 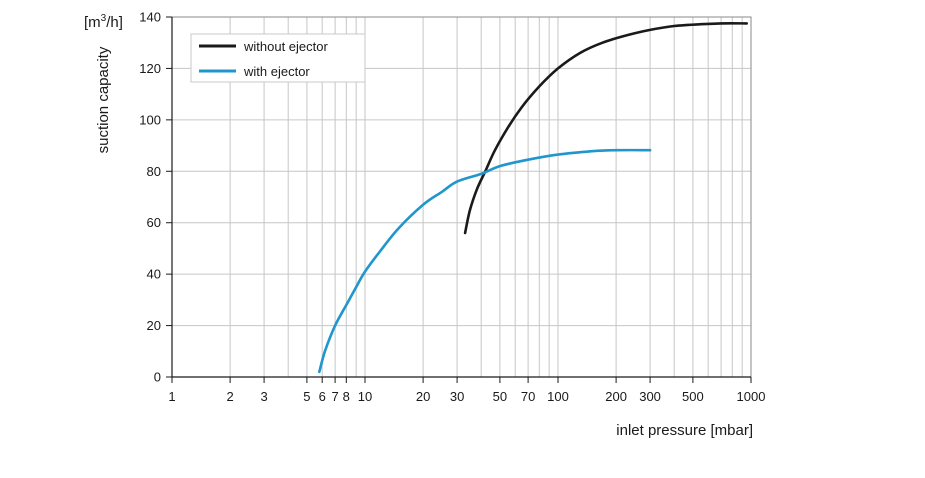 I want to click on x-tick-label: 6, so click(x=322, y=396).